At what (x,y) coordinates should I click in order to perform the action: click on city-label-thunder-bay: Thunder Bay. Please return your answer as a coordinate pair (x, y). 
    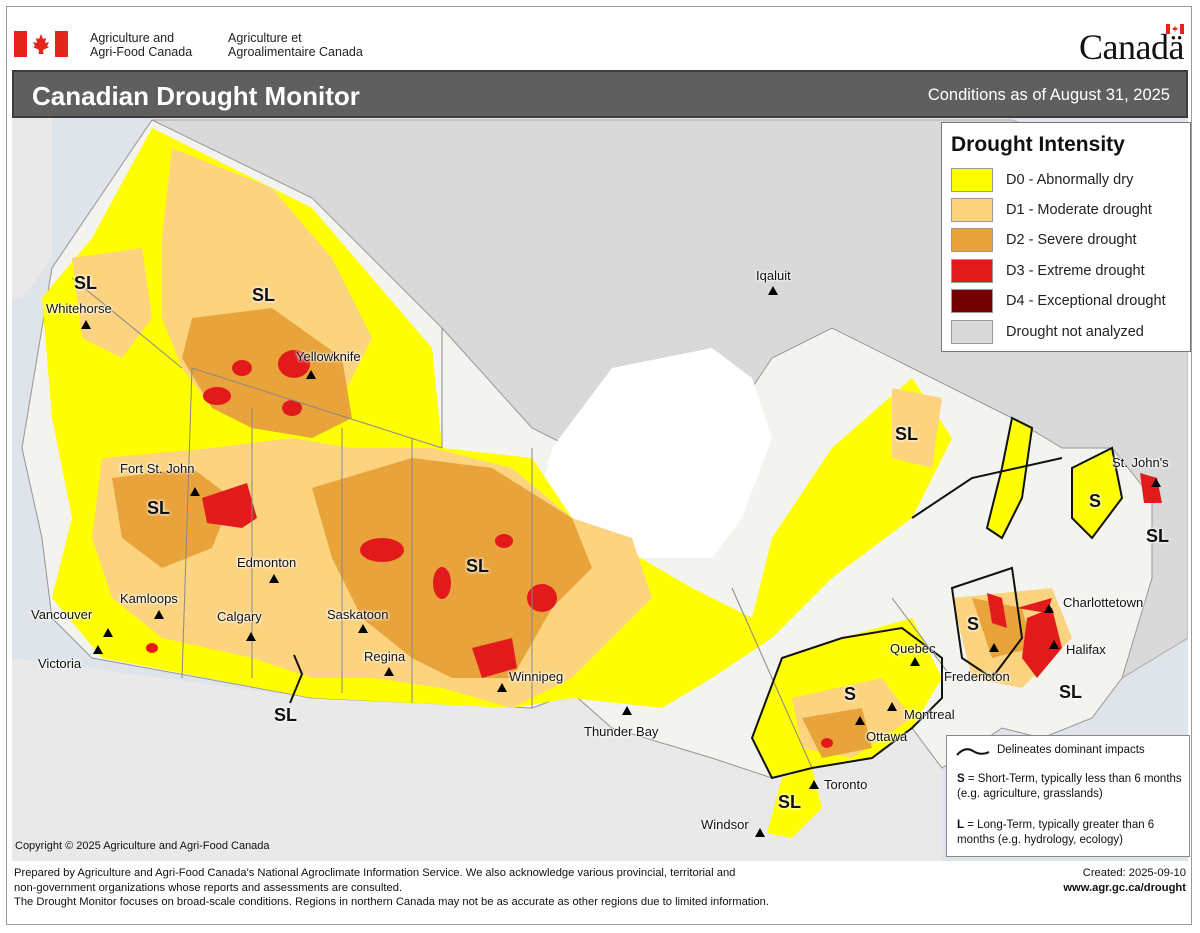
    Looking at the image, I should click on (621, 731).